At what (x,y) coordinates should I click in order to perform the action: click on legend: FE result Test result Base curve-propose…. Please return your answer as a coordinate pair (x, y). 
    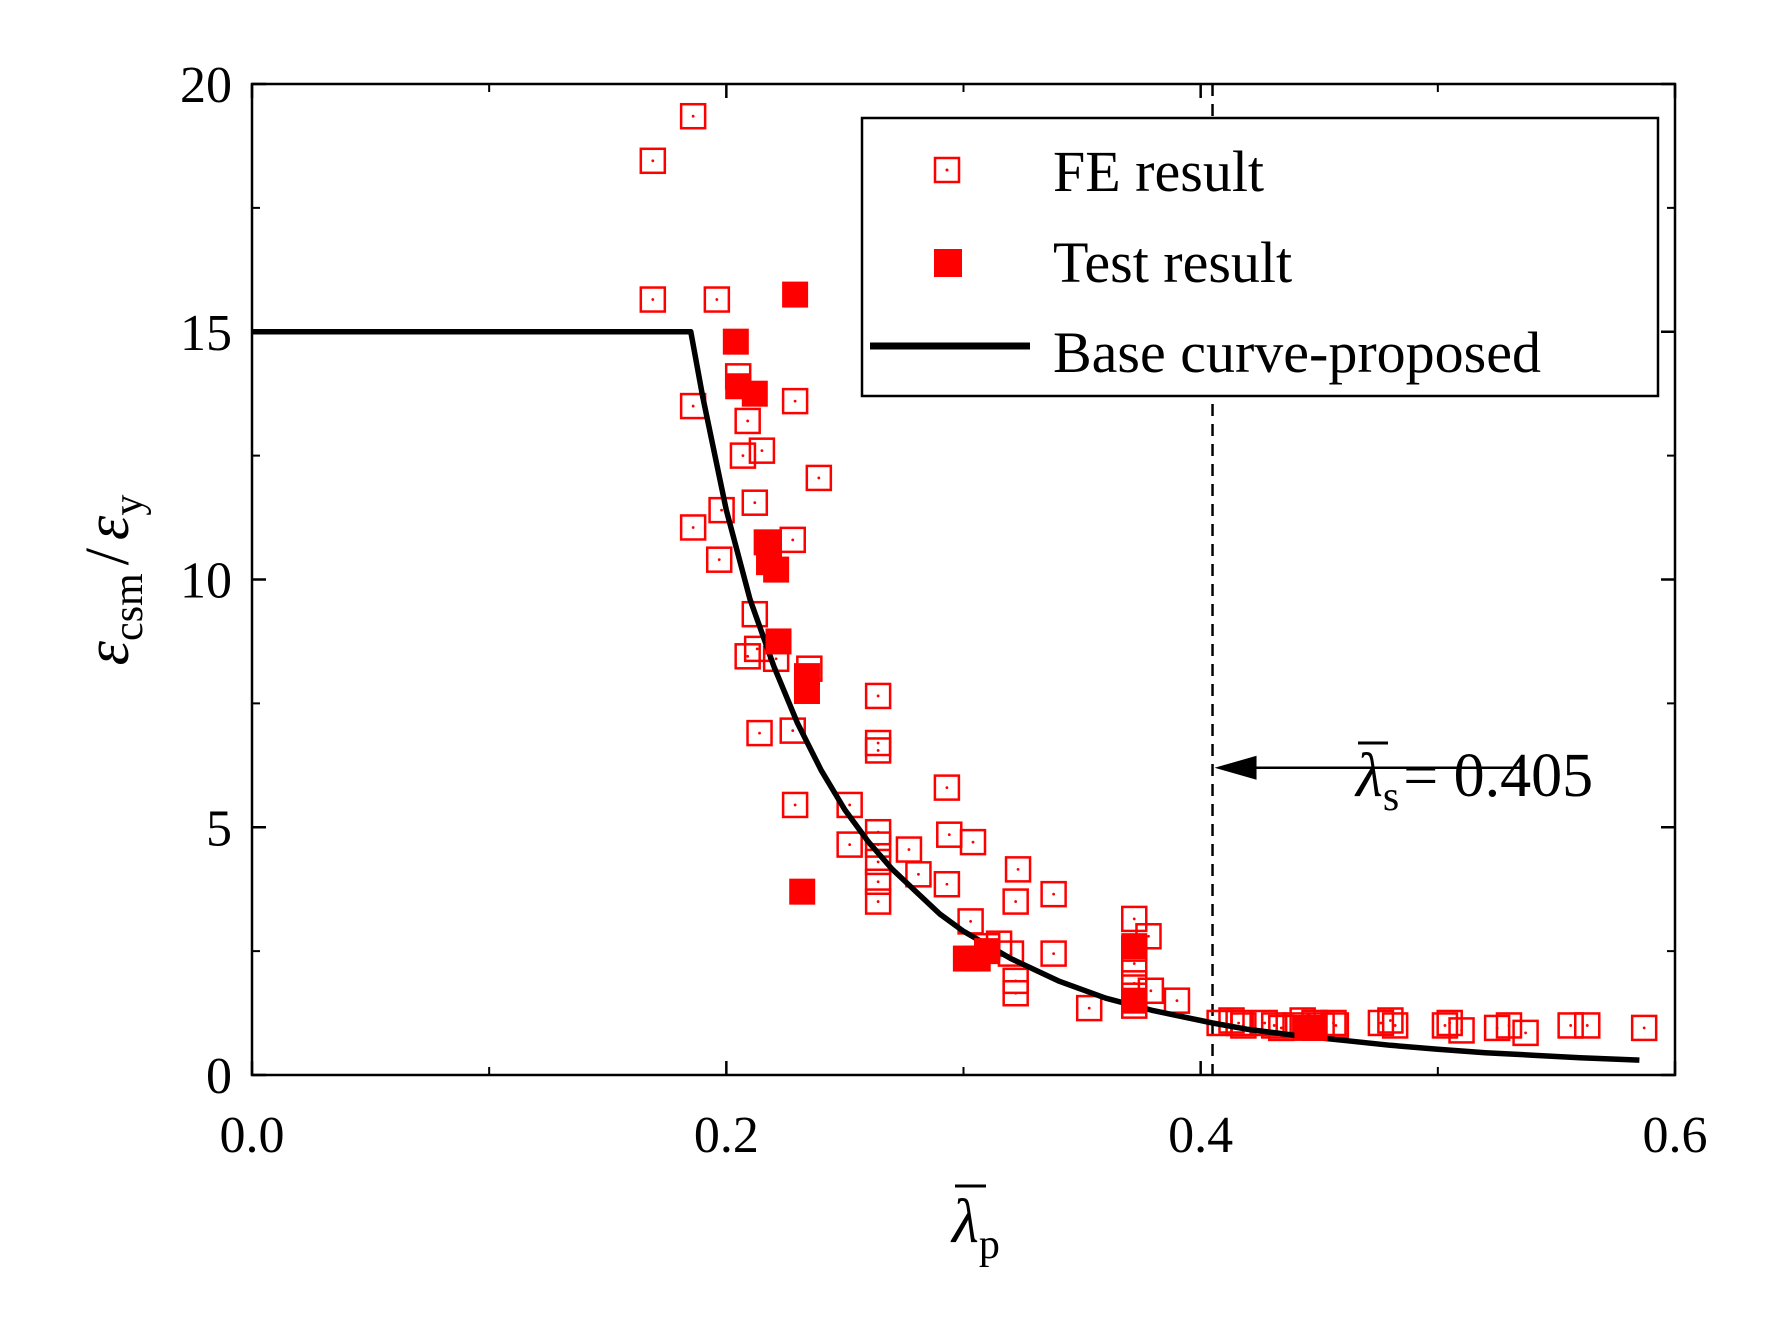
    Looking at the image, I should click on (1260, 257).